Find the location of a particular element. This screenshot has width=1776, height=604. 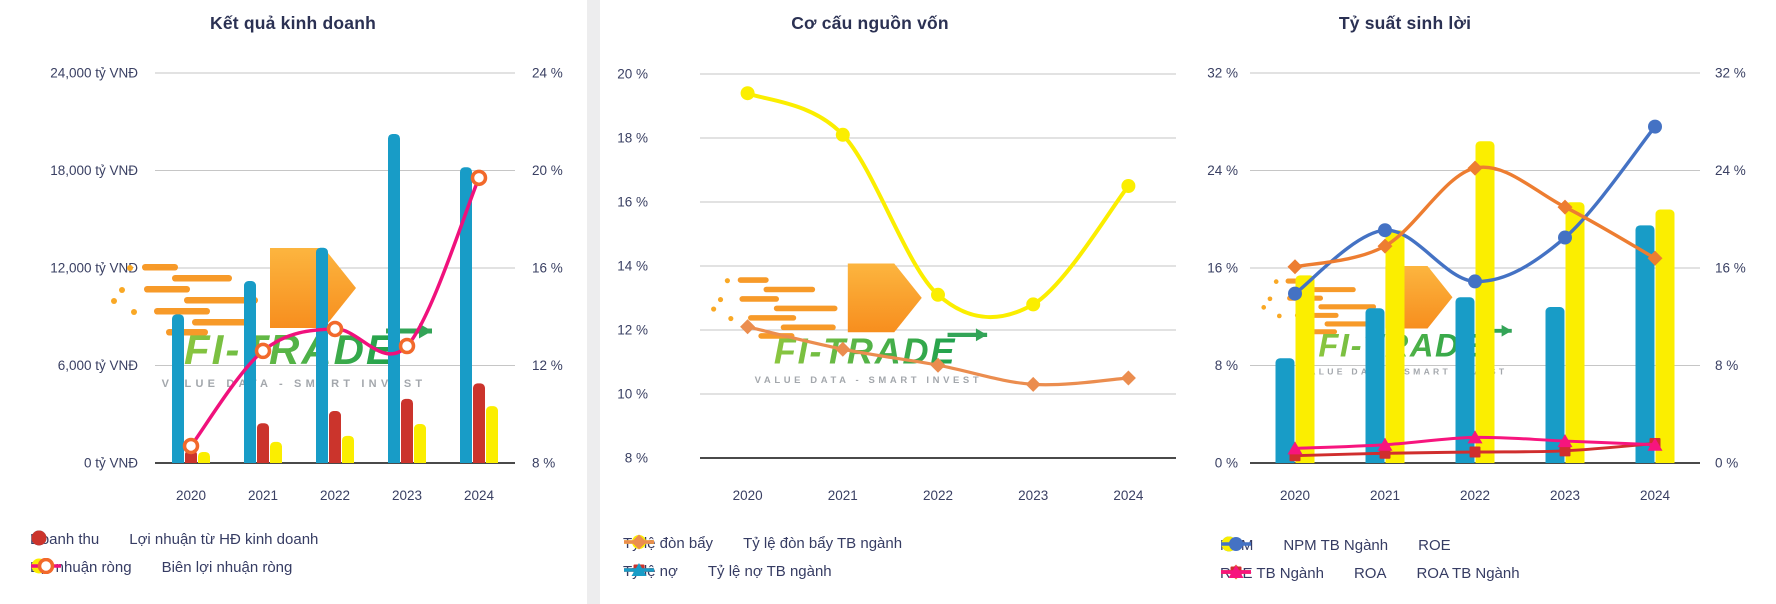

chart-legend-row: ROE TB Ngành ROA ROA TB Ngành is located at coordinates (1370, 573).